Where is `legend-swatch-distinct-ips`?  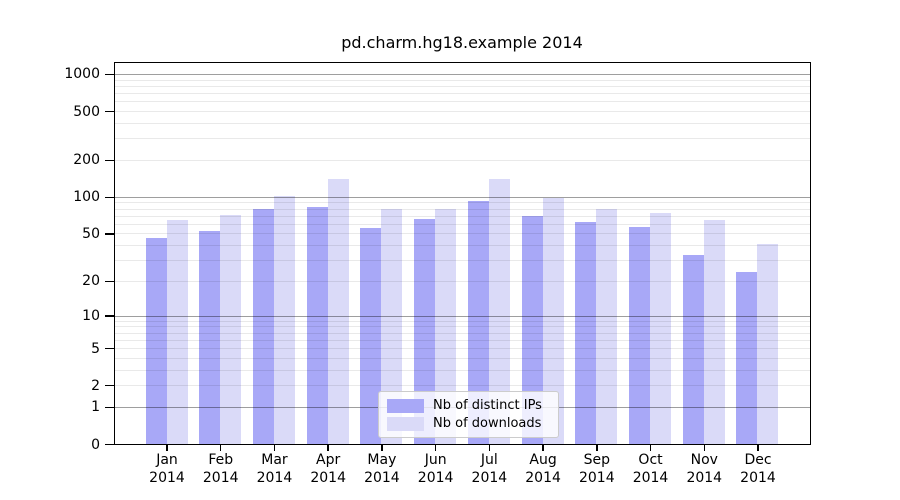
legend-swatch-distinct-ips is located at coordinates (405, 405).